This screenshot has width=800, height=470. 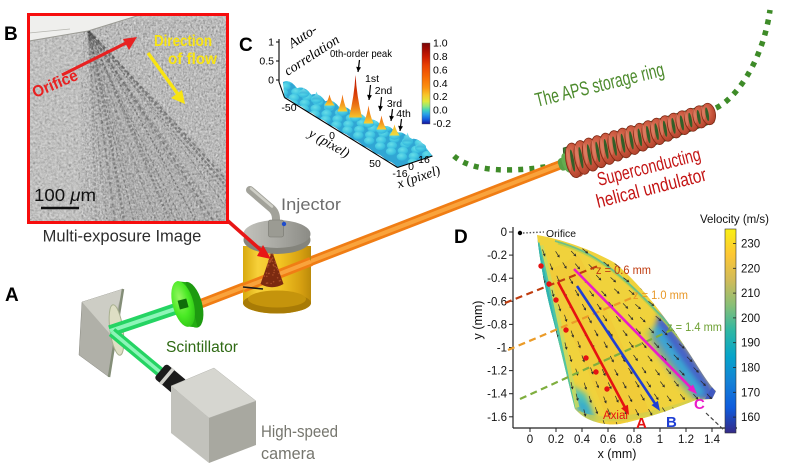 I want to click on svg-text: -1.4, so click(x=497, y=395).